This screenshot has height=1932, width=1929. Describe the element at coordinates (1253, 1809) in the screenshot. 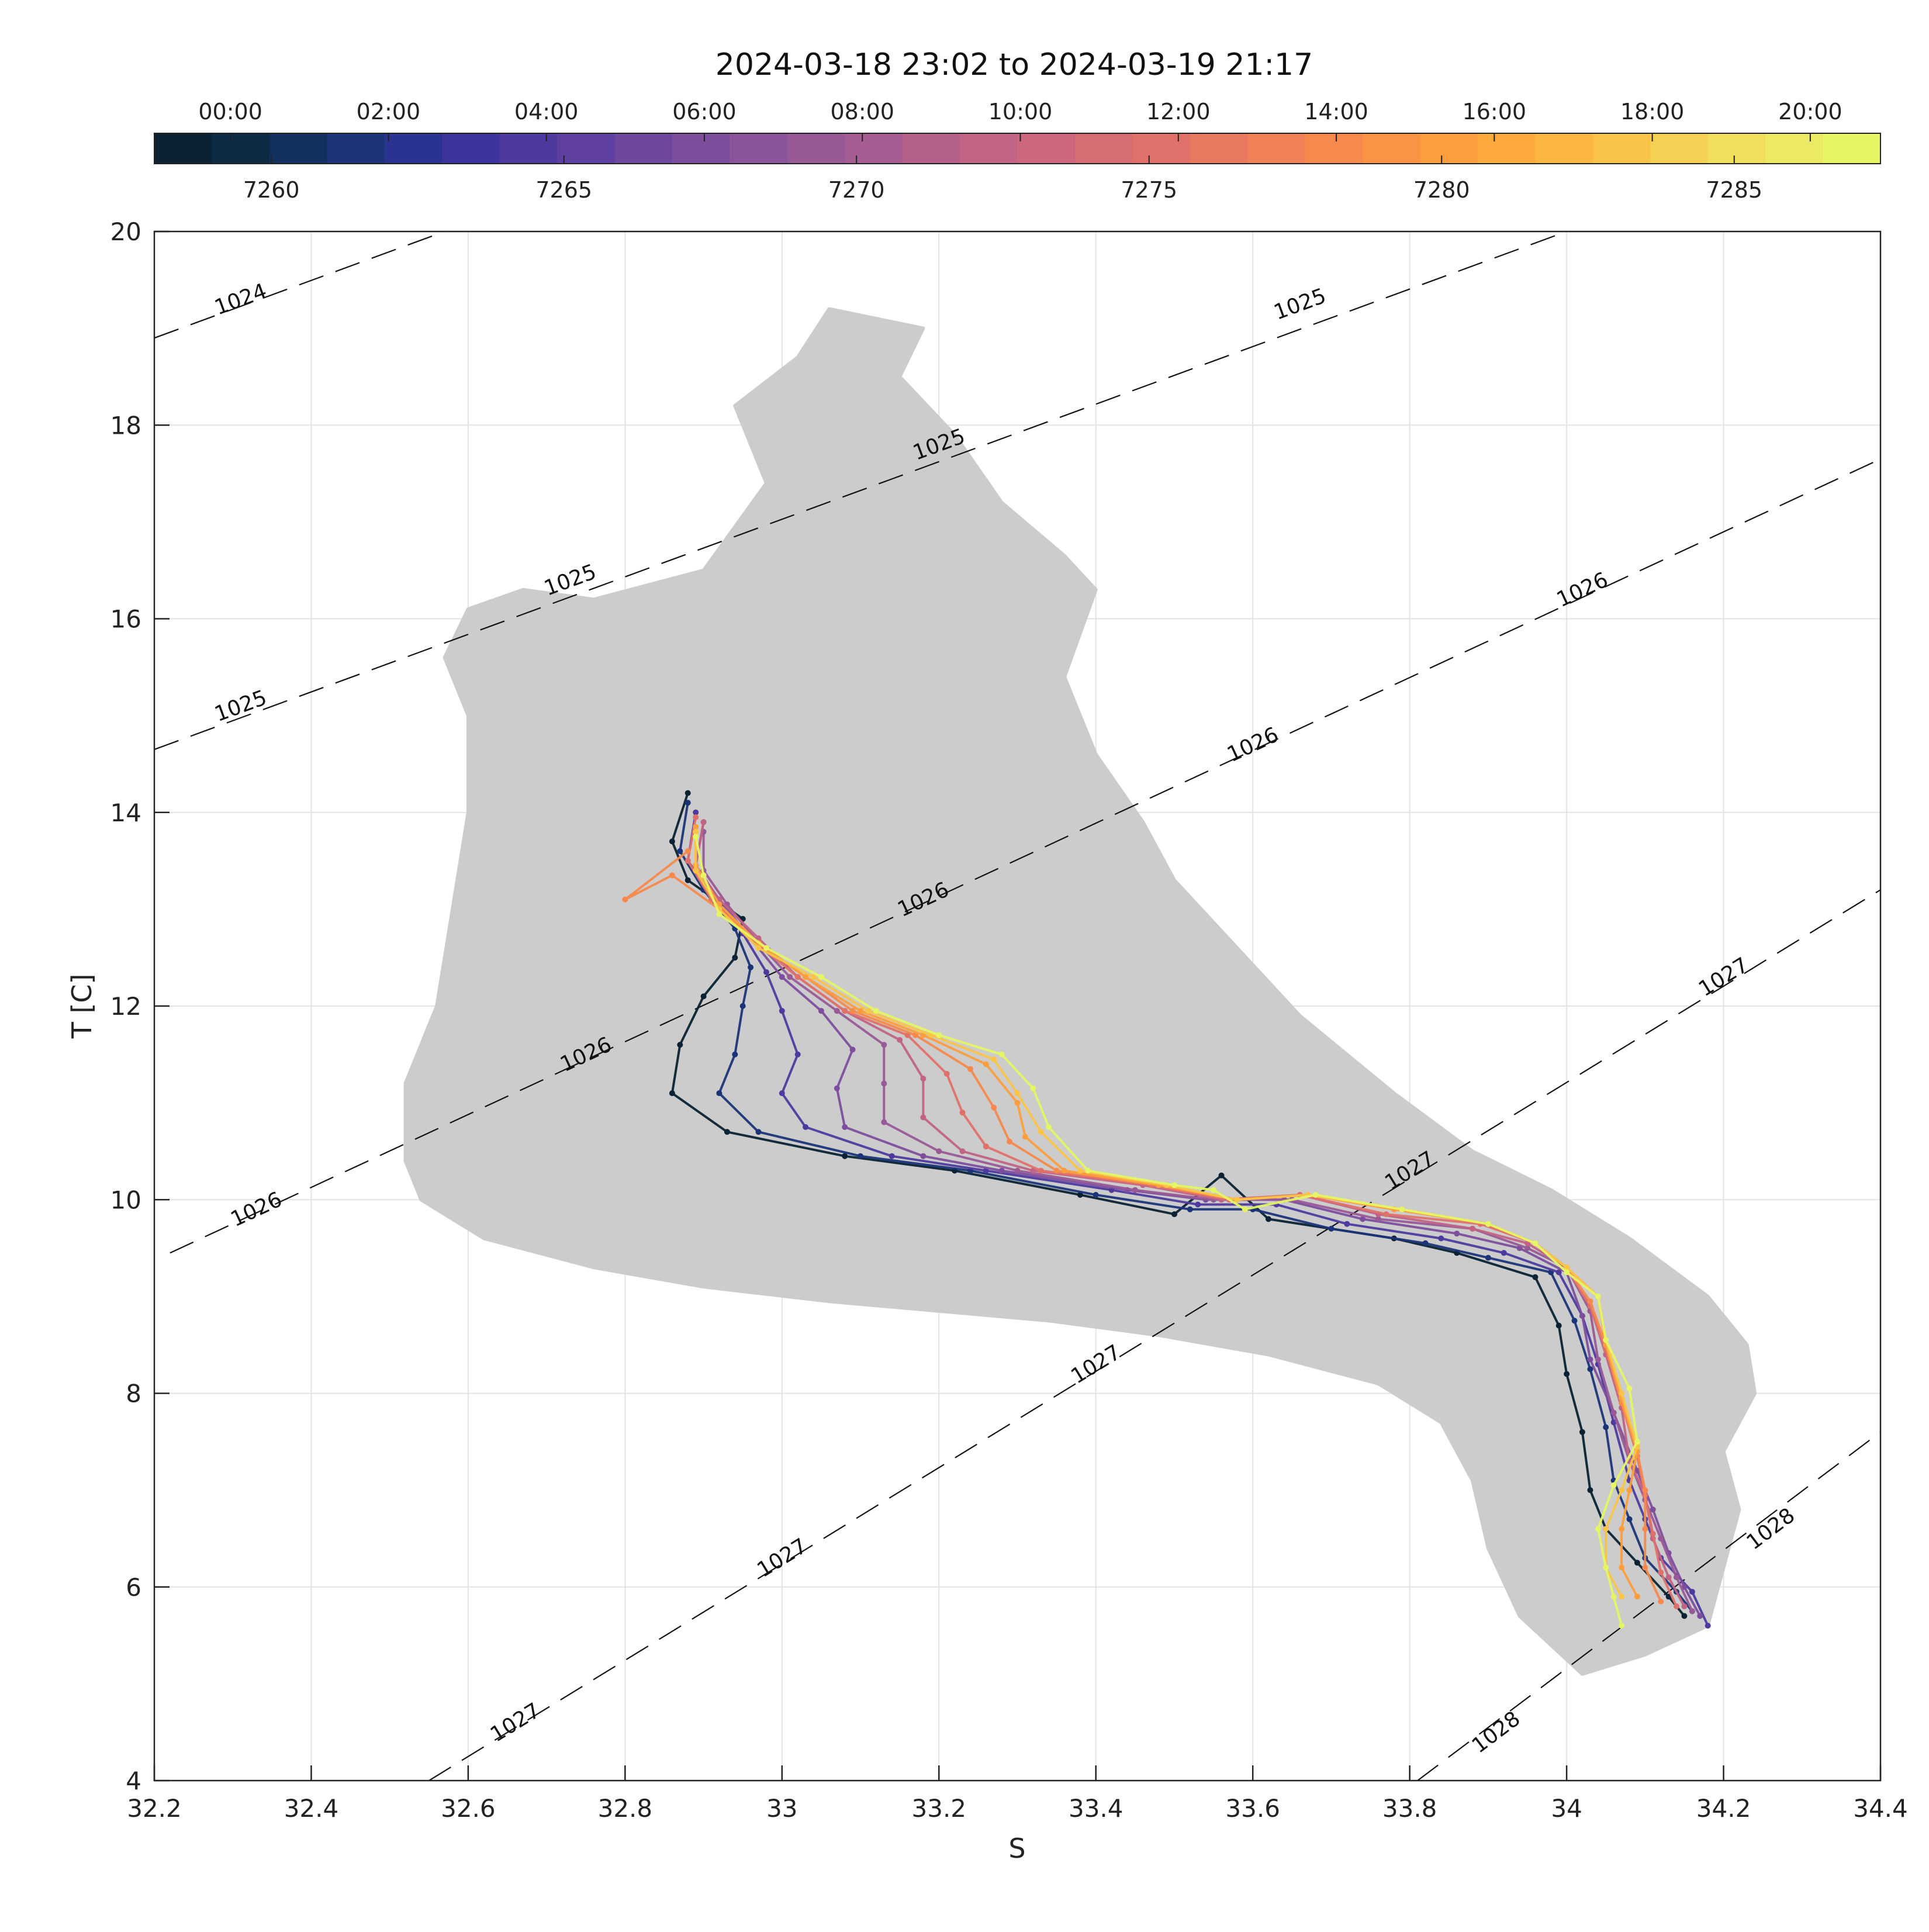

I see `x-tick-label: 33.6` at that location.